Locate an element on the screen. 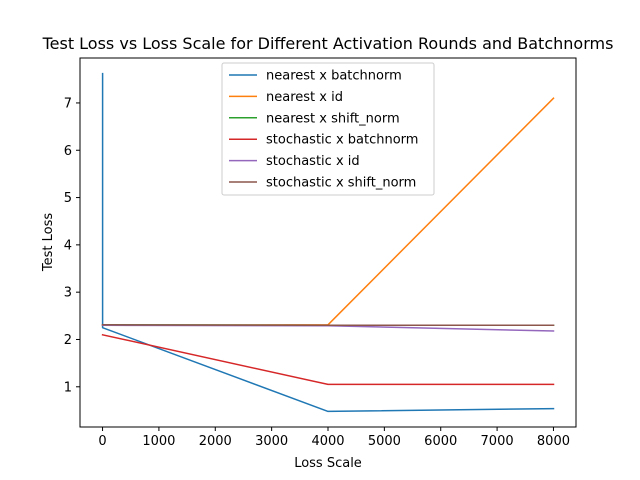 The height and width of the screenshot is (480, 640). y-tick-label: 1 is located at coordinates (68, 387).